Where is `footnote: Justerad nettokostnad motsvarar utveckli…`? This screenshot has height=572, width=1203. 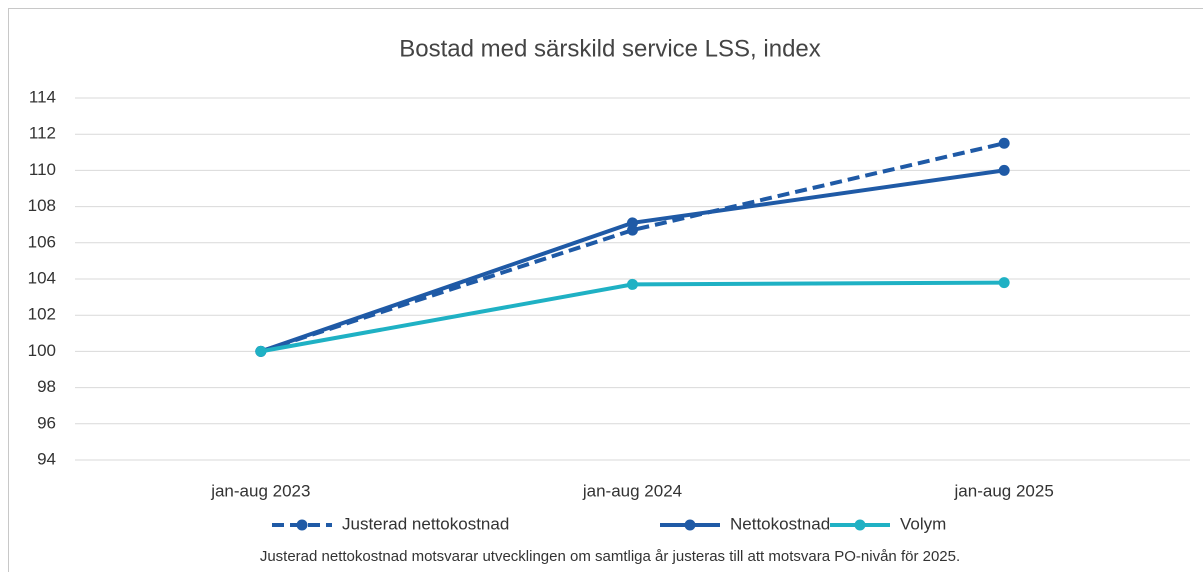 footnote: Justerad nettokostnad motsvarar utveckli… is located at coordinates (610, 556).